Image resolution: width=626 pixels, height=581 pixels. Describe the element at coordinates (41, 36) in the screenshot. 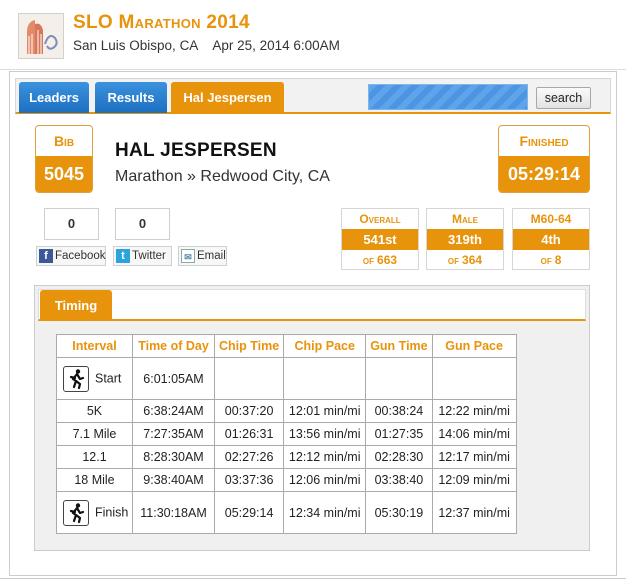

I see `event-logo-icon` at that location.